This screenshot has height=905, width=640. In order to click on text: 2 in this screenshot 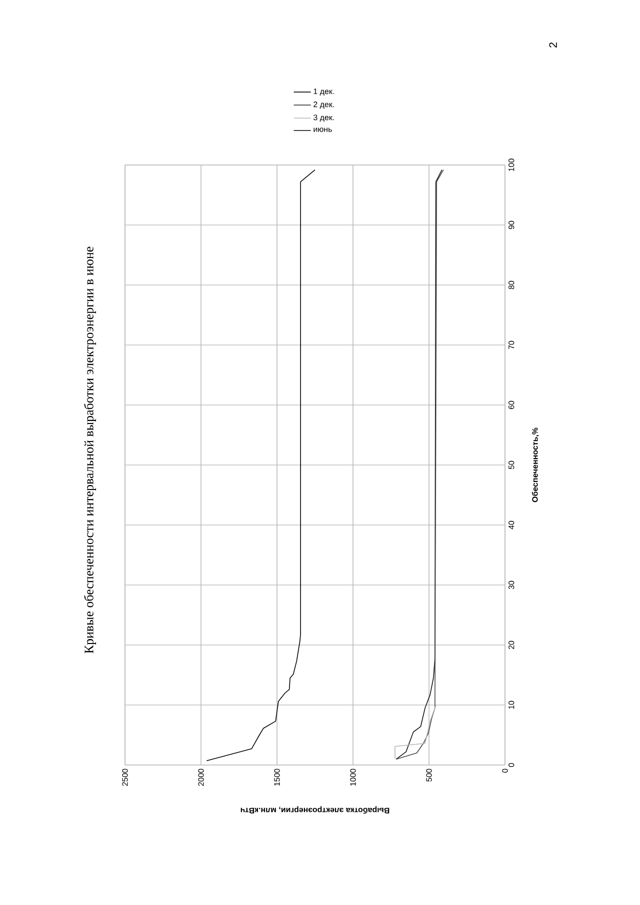, I will do `click(553, 45)`.